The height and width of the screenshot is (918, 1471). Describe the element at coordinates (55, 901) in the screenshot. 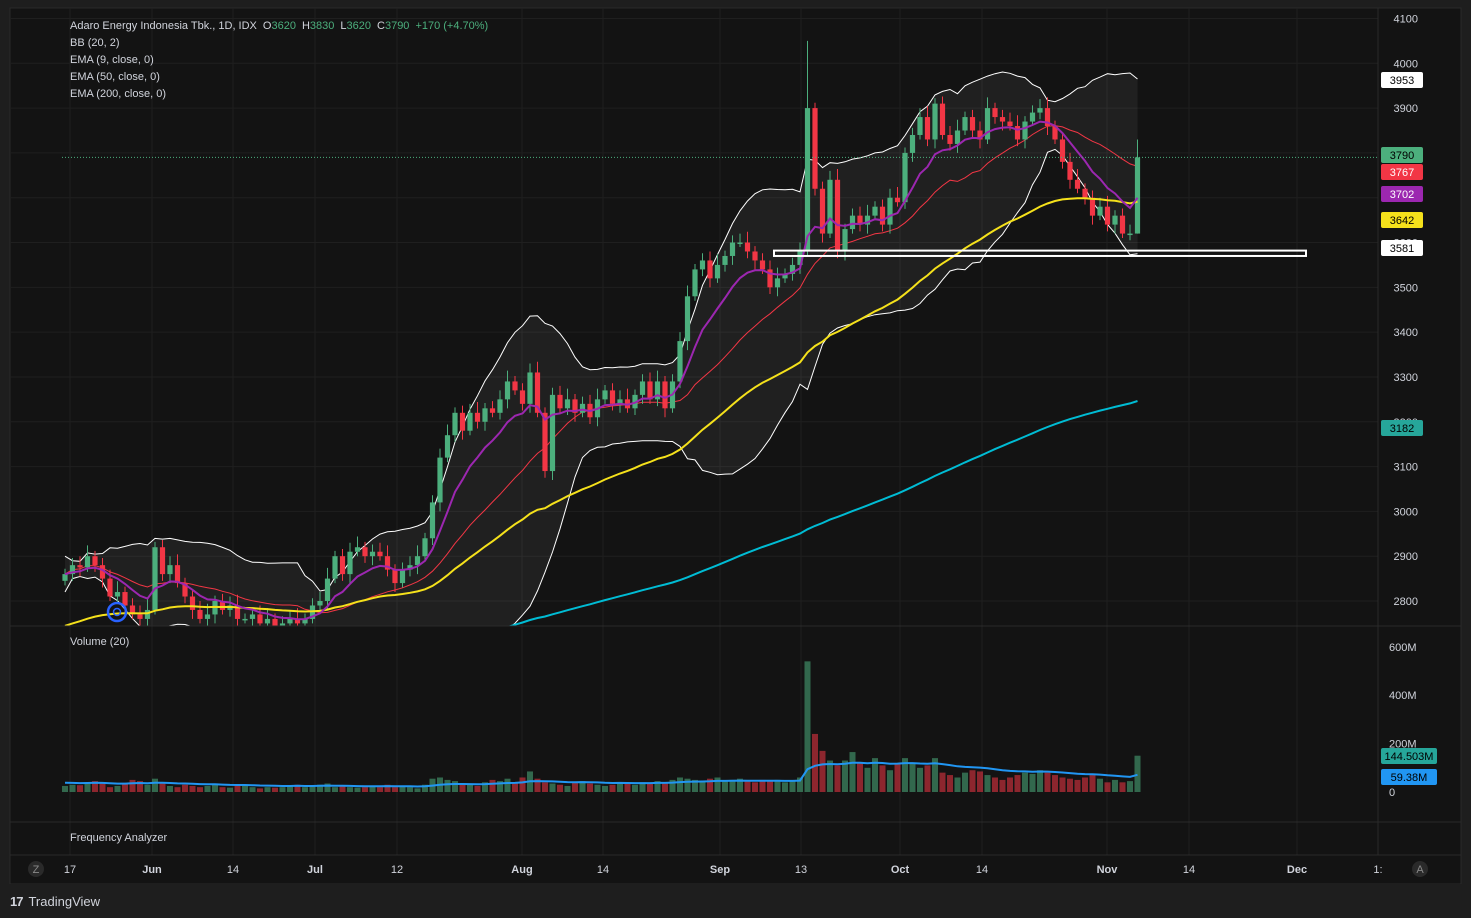

I see `tradingview-brand: 17 TradingView` at that location.